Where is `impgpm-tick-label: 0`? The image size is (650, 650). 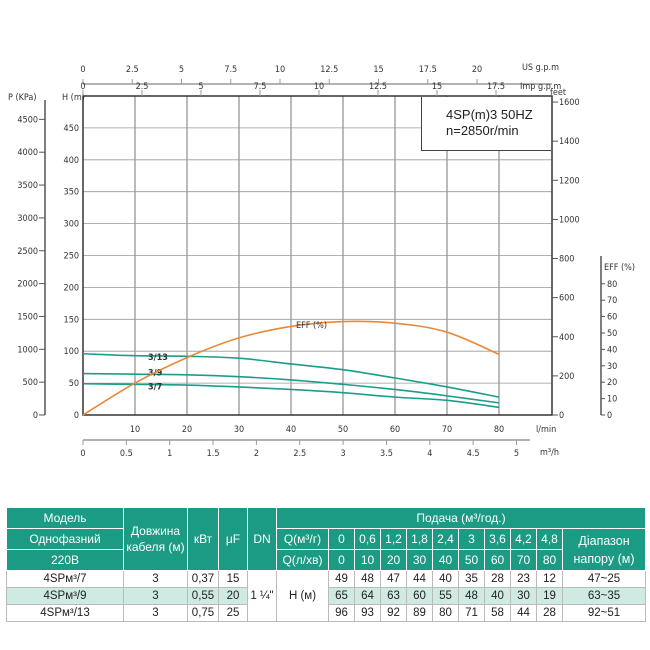 impgpm-tick-label: 0 is located at coordinates (82, 87).